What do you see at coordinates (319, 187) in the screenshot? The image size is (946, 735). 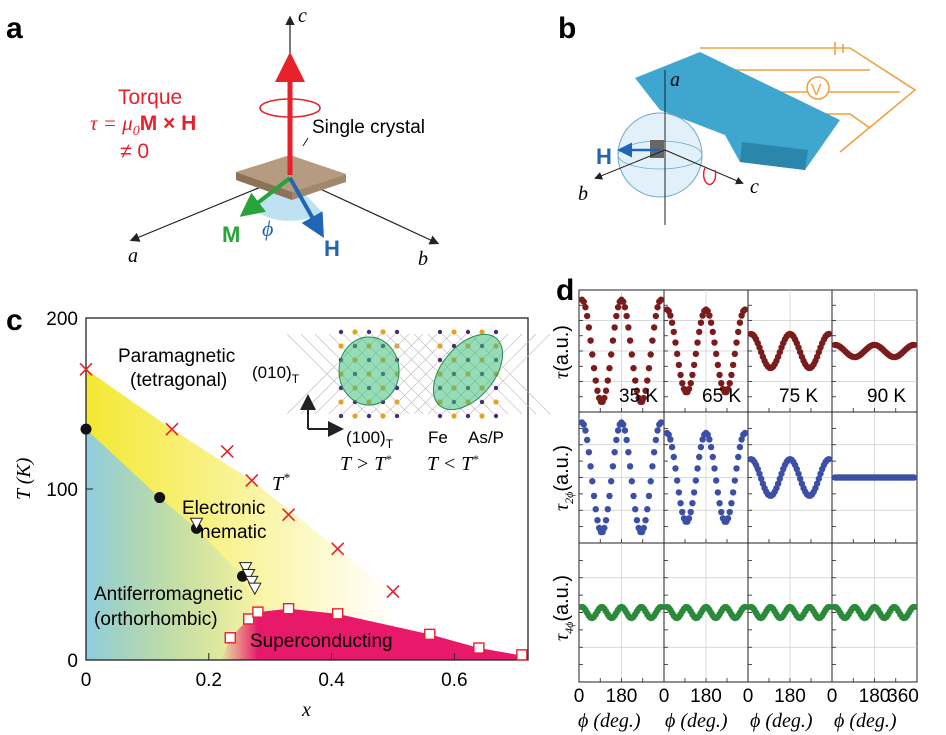 I see `crystal-side-right` at bounding box center [319, 187].